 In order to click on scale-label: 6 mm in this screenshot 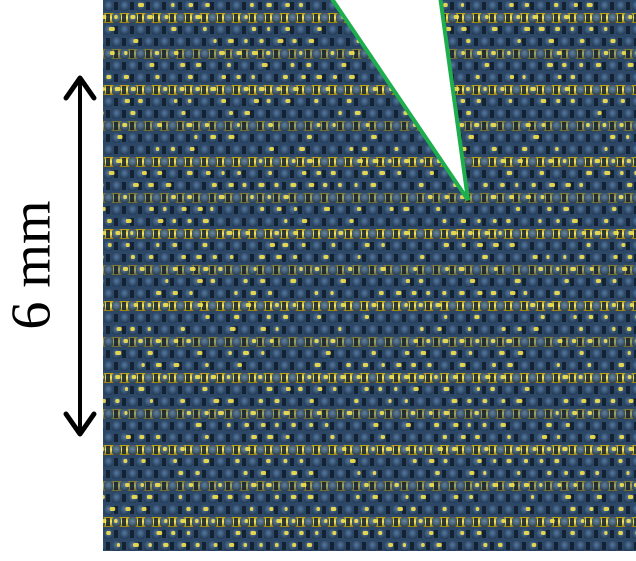, I will do `click(32, 265)`.